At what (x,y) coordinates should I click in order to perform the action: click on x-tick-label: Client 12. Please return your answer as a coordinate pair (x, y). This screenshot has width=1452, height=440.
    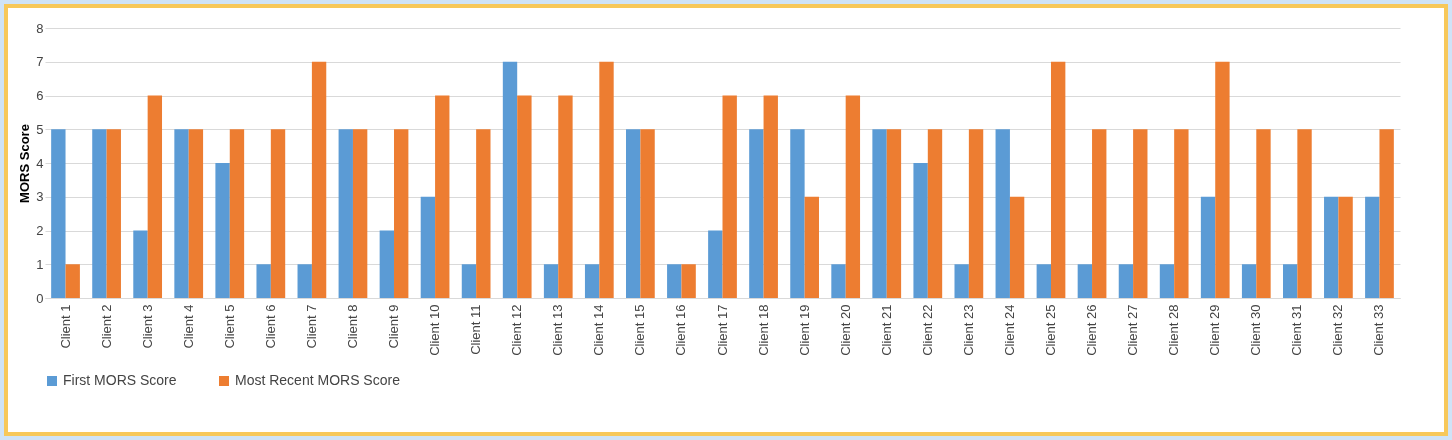
    Looking at the image, I should click on (517, 330).